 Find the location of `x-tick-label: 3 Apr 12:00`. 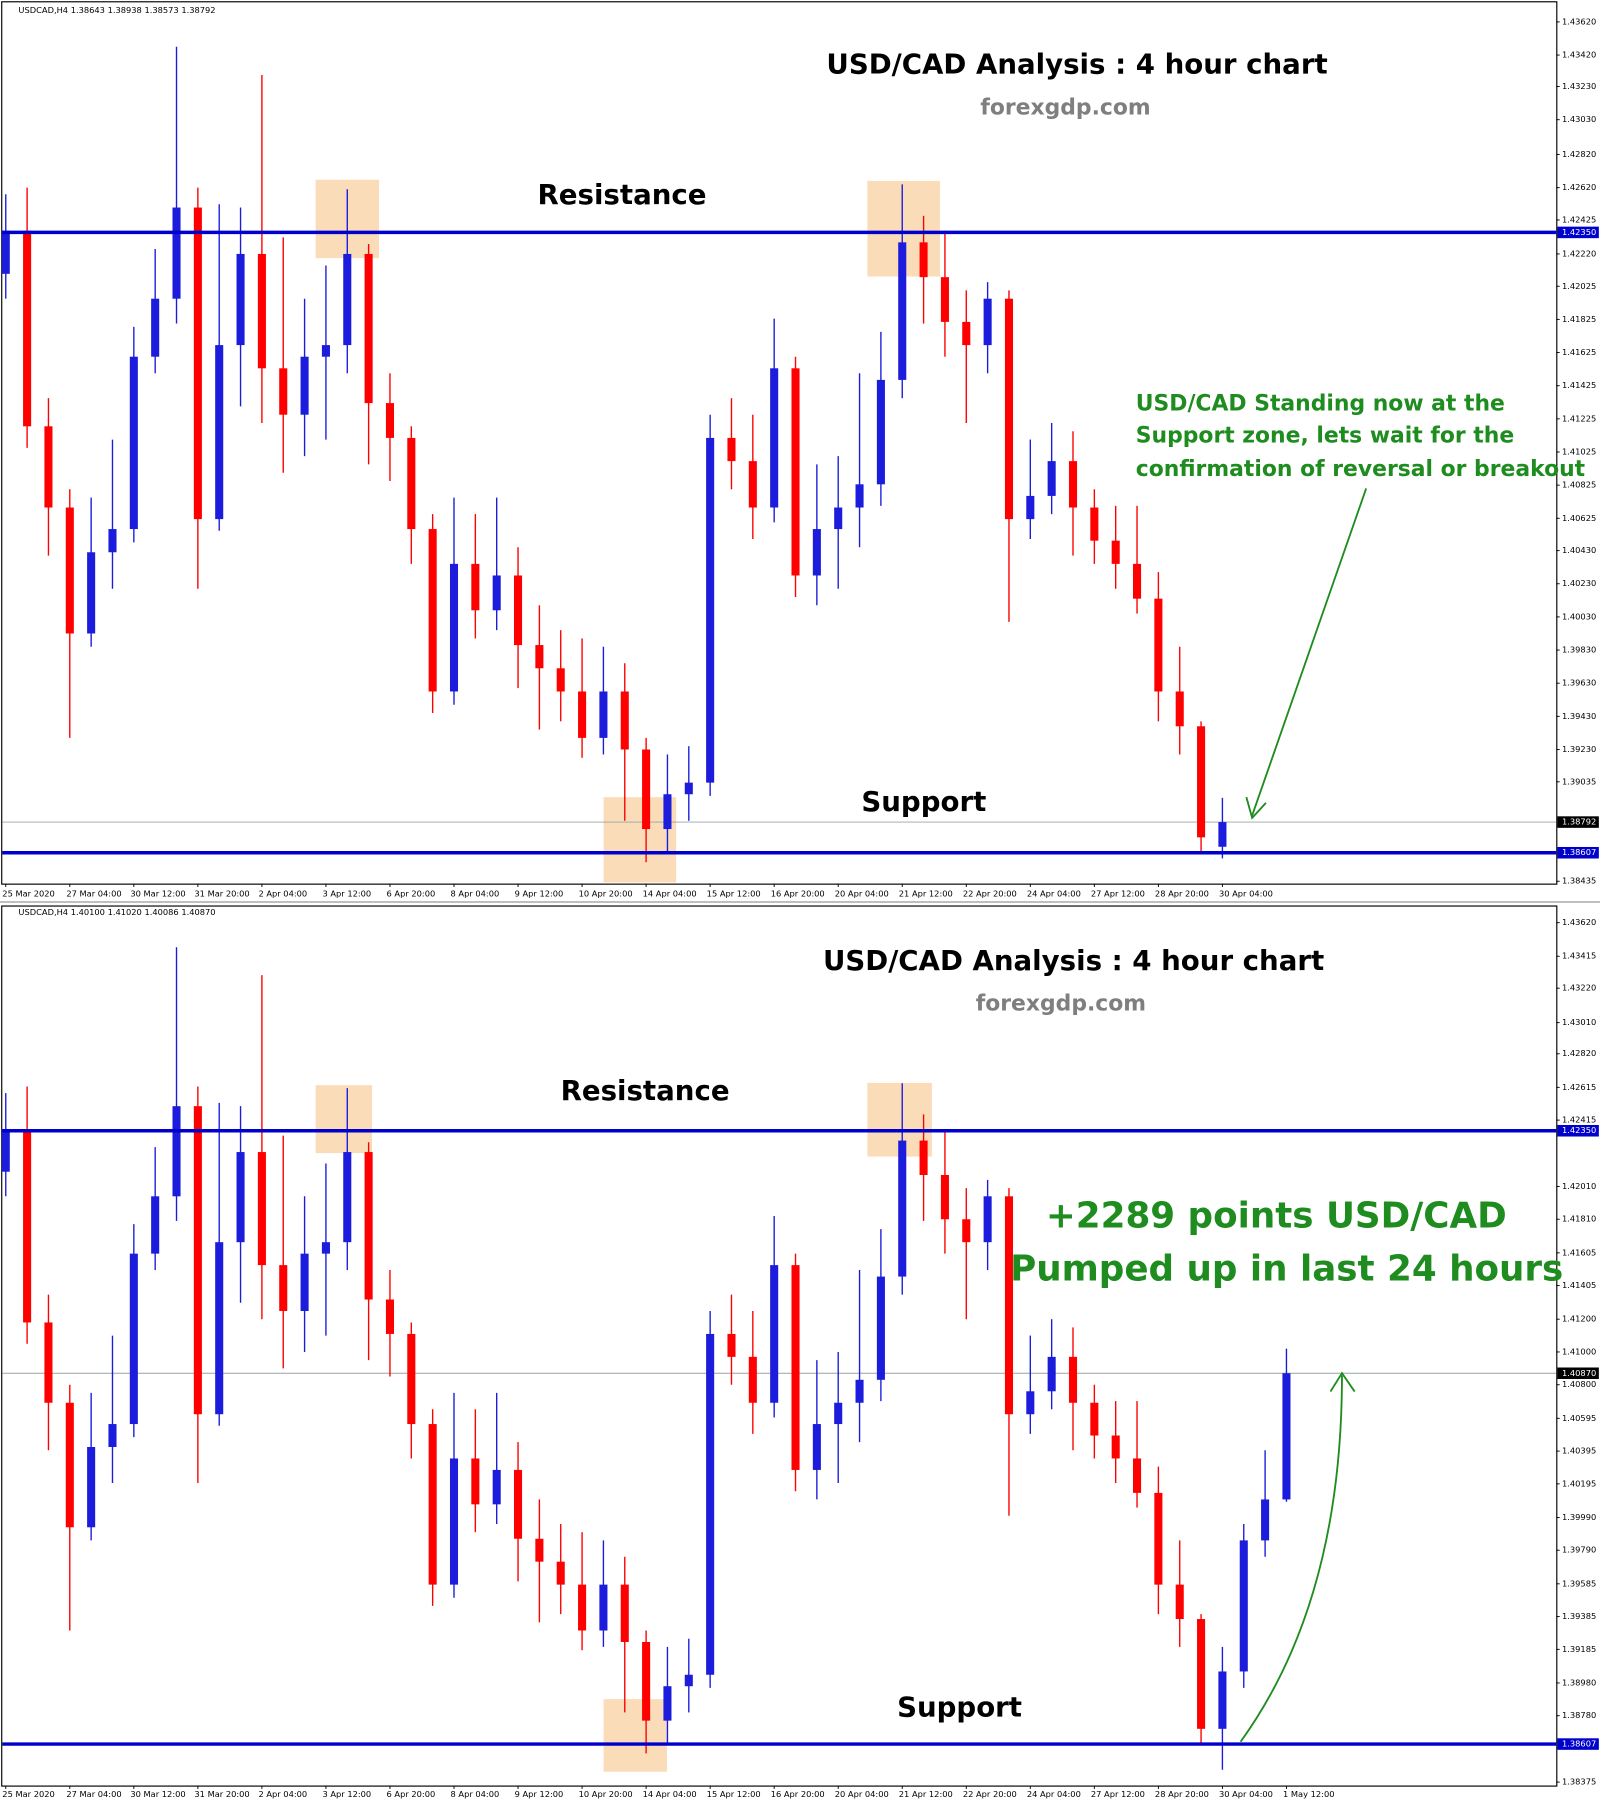

x-tick-label: 3 Apr 12:00 is located at coordinates (346, 1794).